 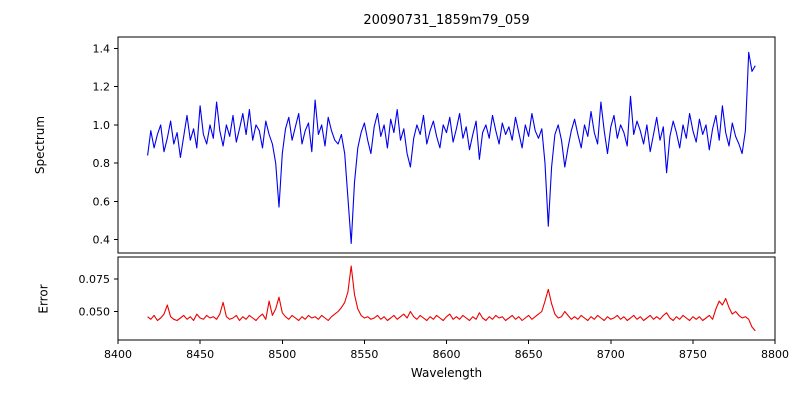 I want to click on error-y-tick-label: 0.075, so click(x=95, y=279).